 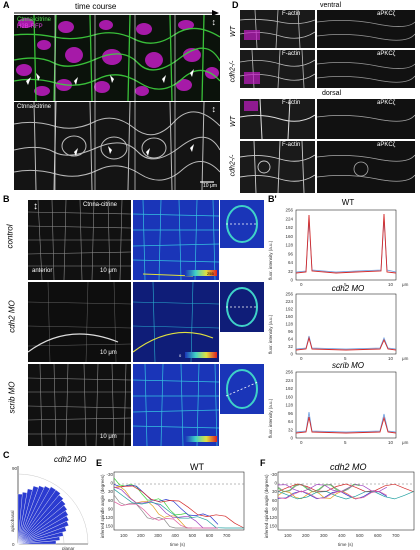 What do you see at coordinates (277, 69) in the screenshot?
I see `d-ventral-cdh2-factin: F-actin` at bounding box center [277, 69].